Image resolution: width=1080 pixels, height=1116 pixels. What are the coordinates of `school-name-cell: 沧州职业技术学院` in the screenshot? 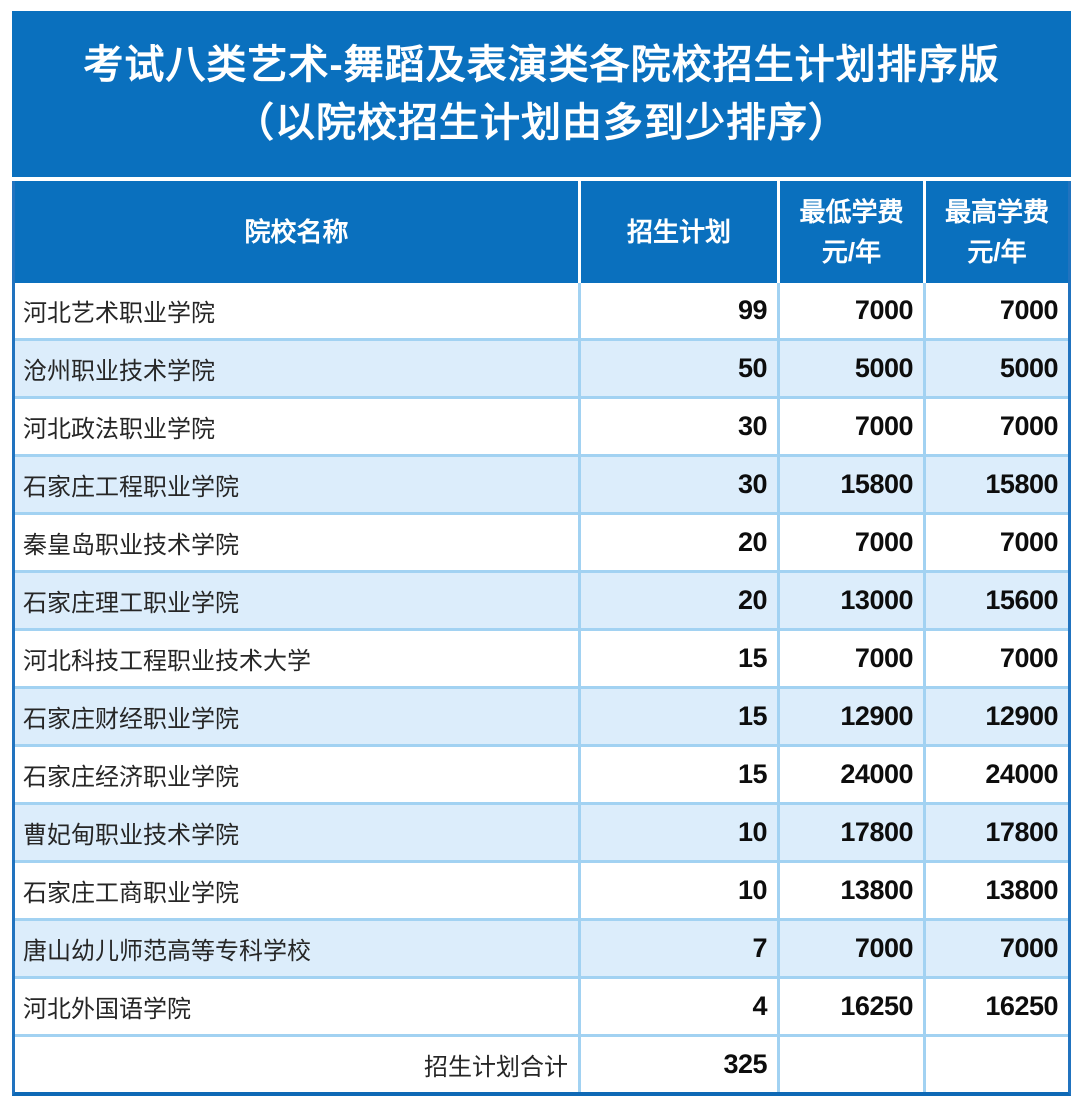 It's located at (296, 368).